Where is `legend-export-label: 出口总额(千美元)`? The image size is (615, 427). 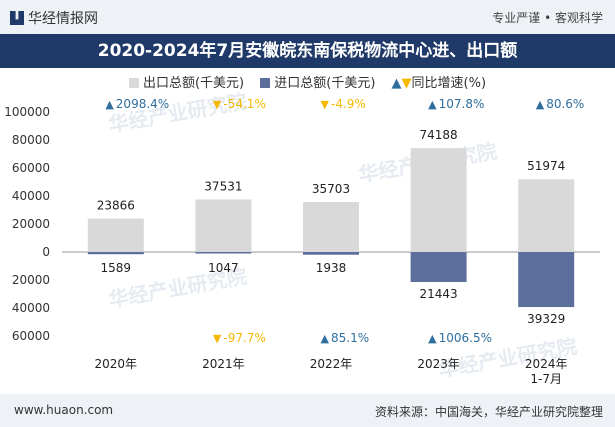 legend-export-label: 出口总额(千美元) is located at coordinates (193, 83).